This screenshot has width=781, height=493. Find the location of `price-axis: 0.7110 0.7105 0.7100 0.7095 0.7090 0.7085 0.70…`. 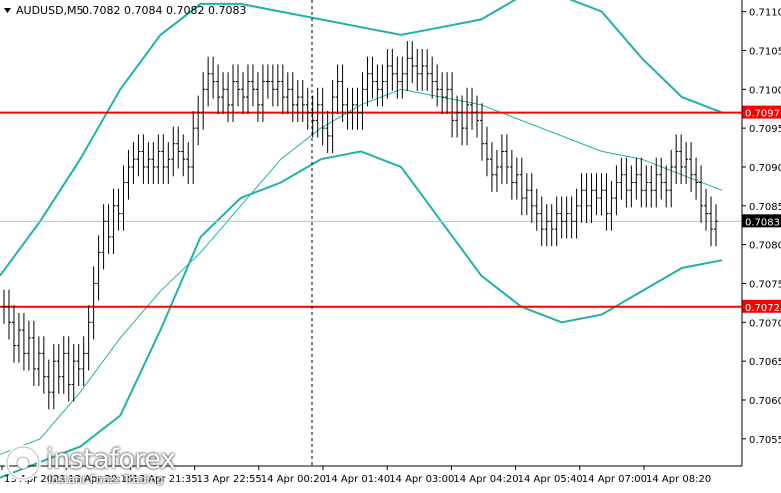

price-axis: 0.7110 0.7105 0.7100 0.7095 0.7090 0.7085 0.70… is located at coordinates (761, 233).